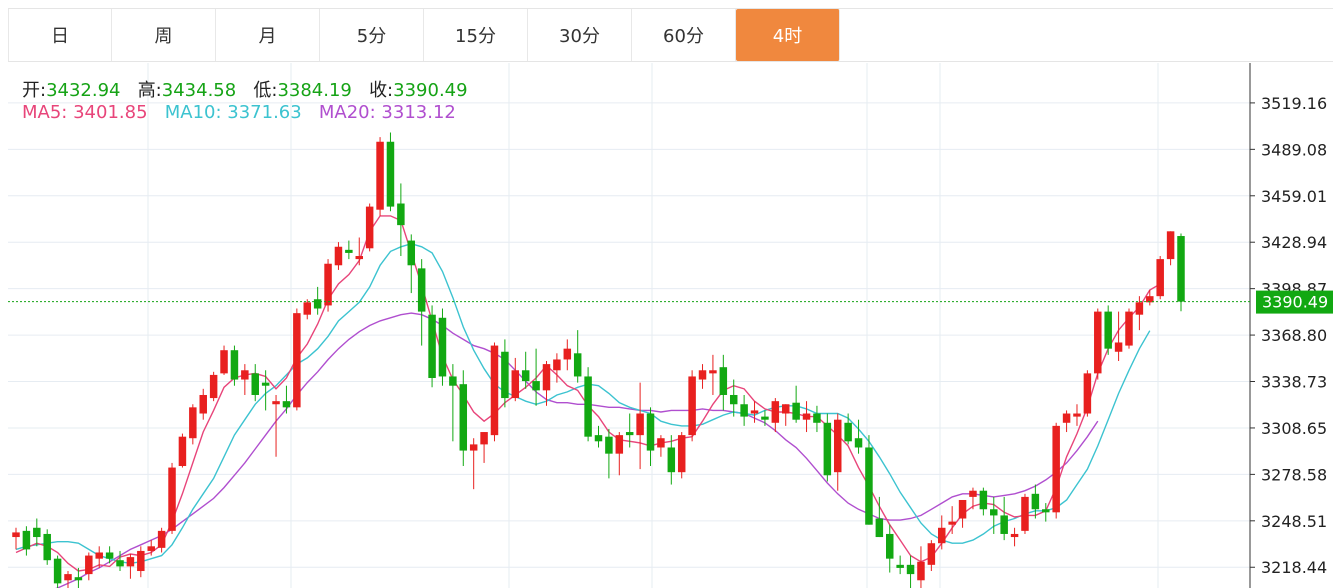 This screenshot has width=1333, height=588. I want to click on y-tick-label: 3489.08, so click(1294, 149).